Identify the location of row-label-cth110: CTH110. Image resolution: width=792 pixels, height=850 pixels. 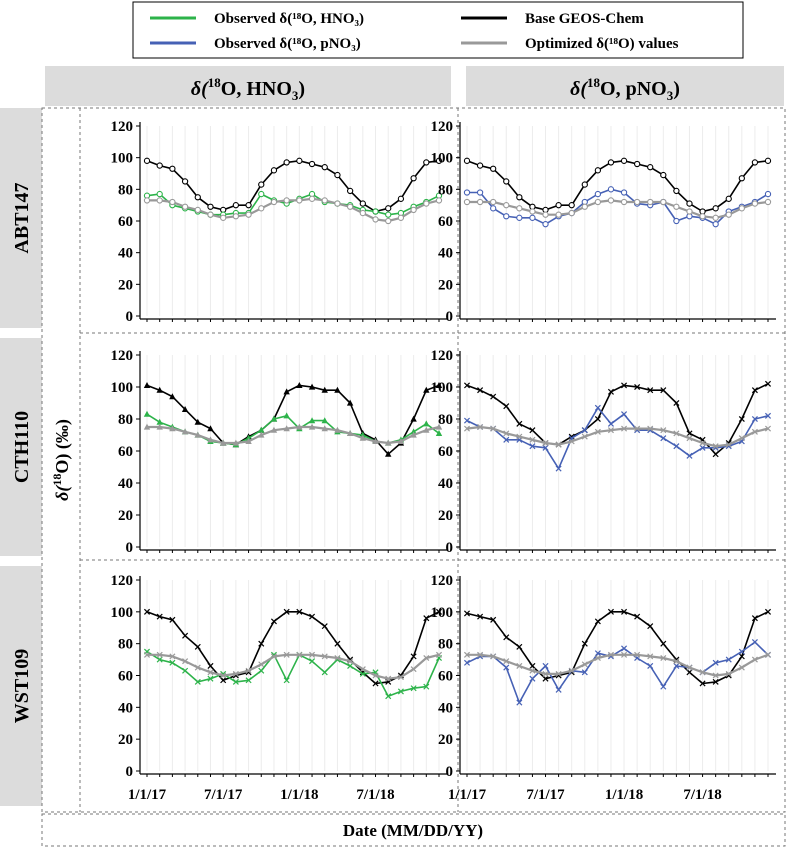
(22, 447).